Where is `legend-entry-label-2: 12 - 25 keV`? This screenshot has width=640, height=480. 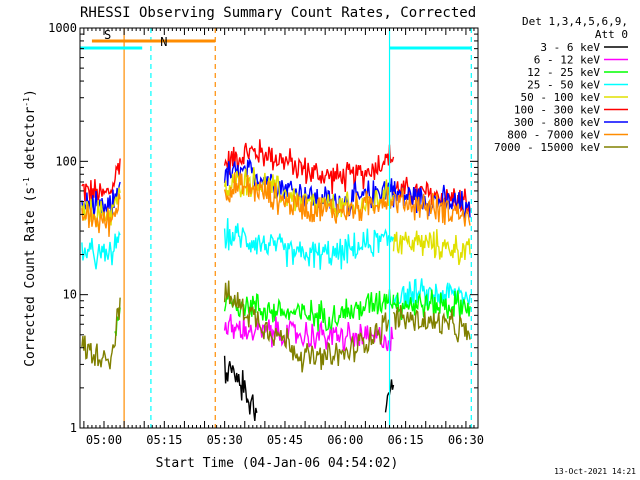
legend-entry-label-2: 12 - 25 keV is located at coordinates (563, 72).